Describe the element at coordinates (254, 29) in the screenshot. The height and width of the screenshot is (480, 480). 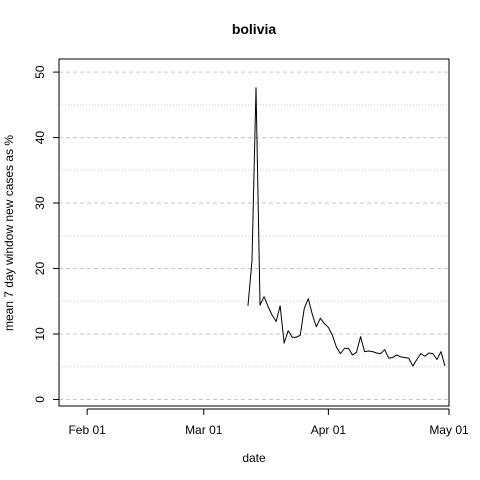
I see `chart-title: bolivia` at that location.